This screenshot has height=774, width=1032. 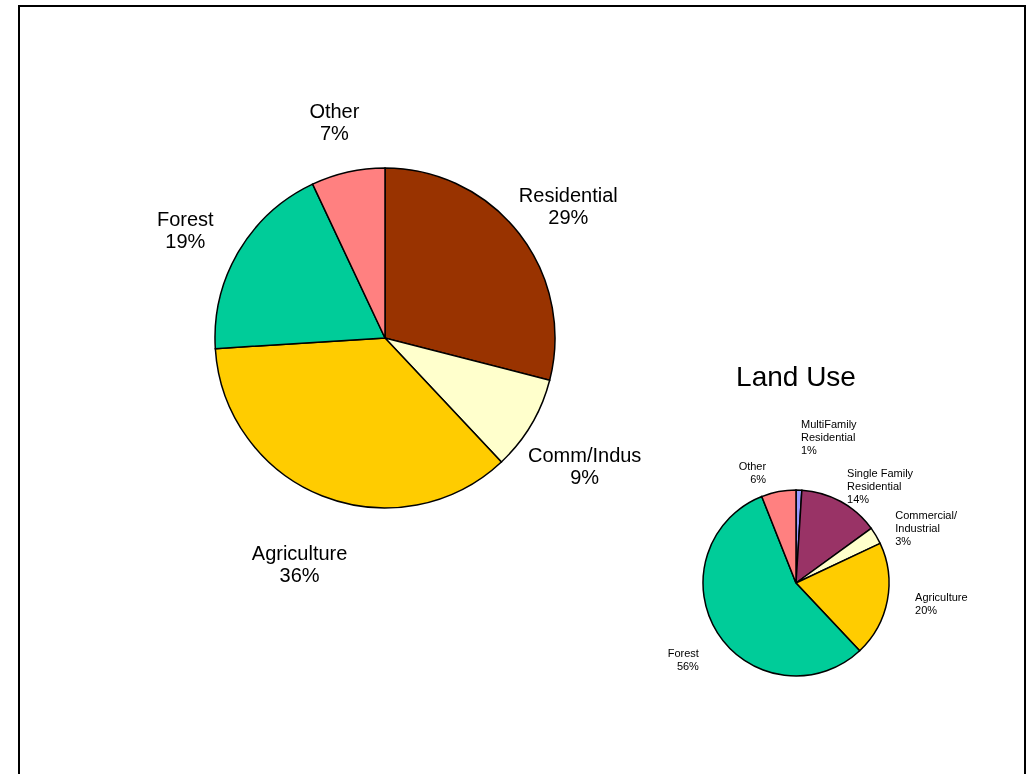 What do you see at coordinates (809, 450) in the screenshot?
I see `data-label: 1%` at bounding box center [809, 450].